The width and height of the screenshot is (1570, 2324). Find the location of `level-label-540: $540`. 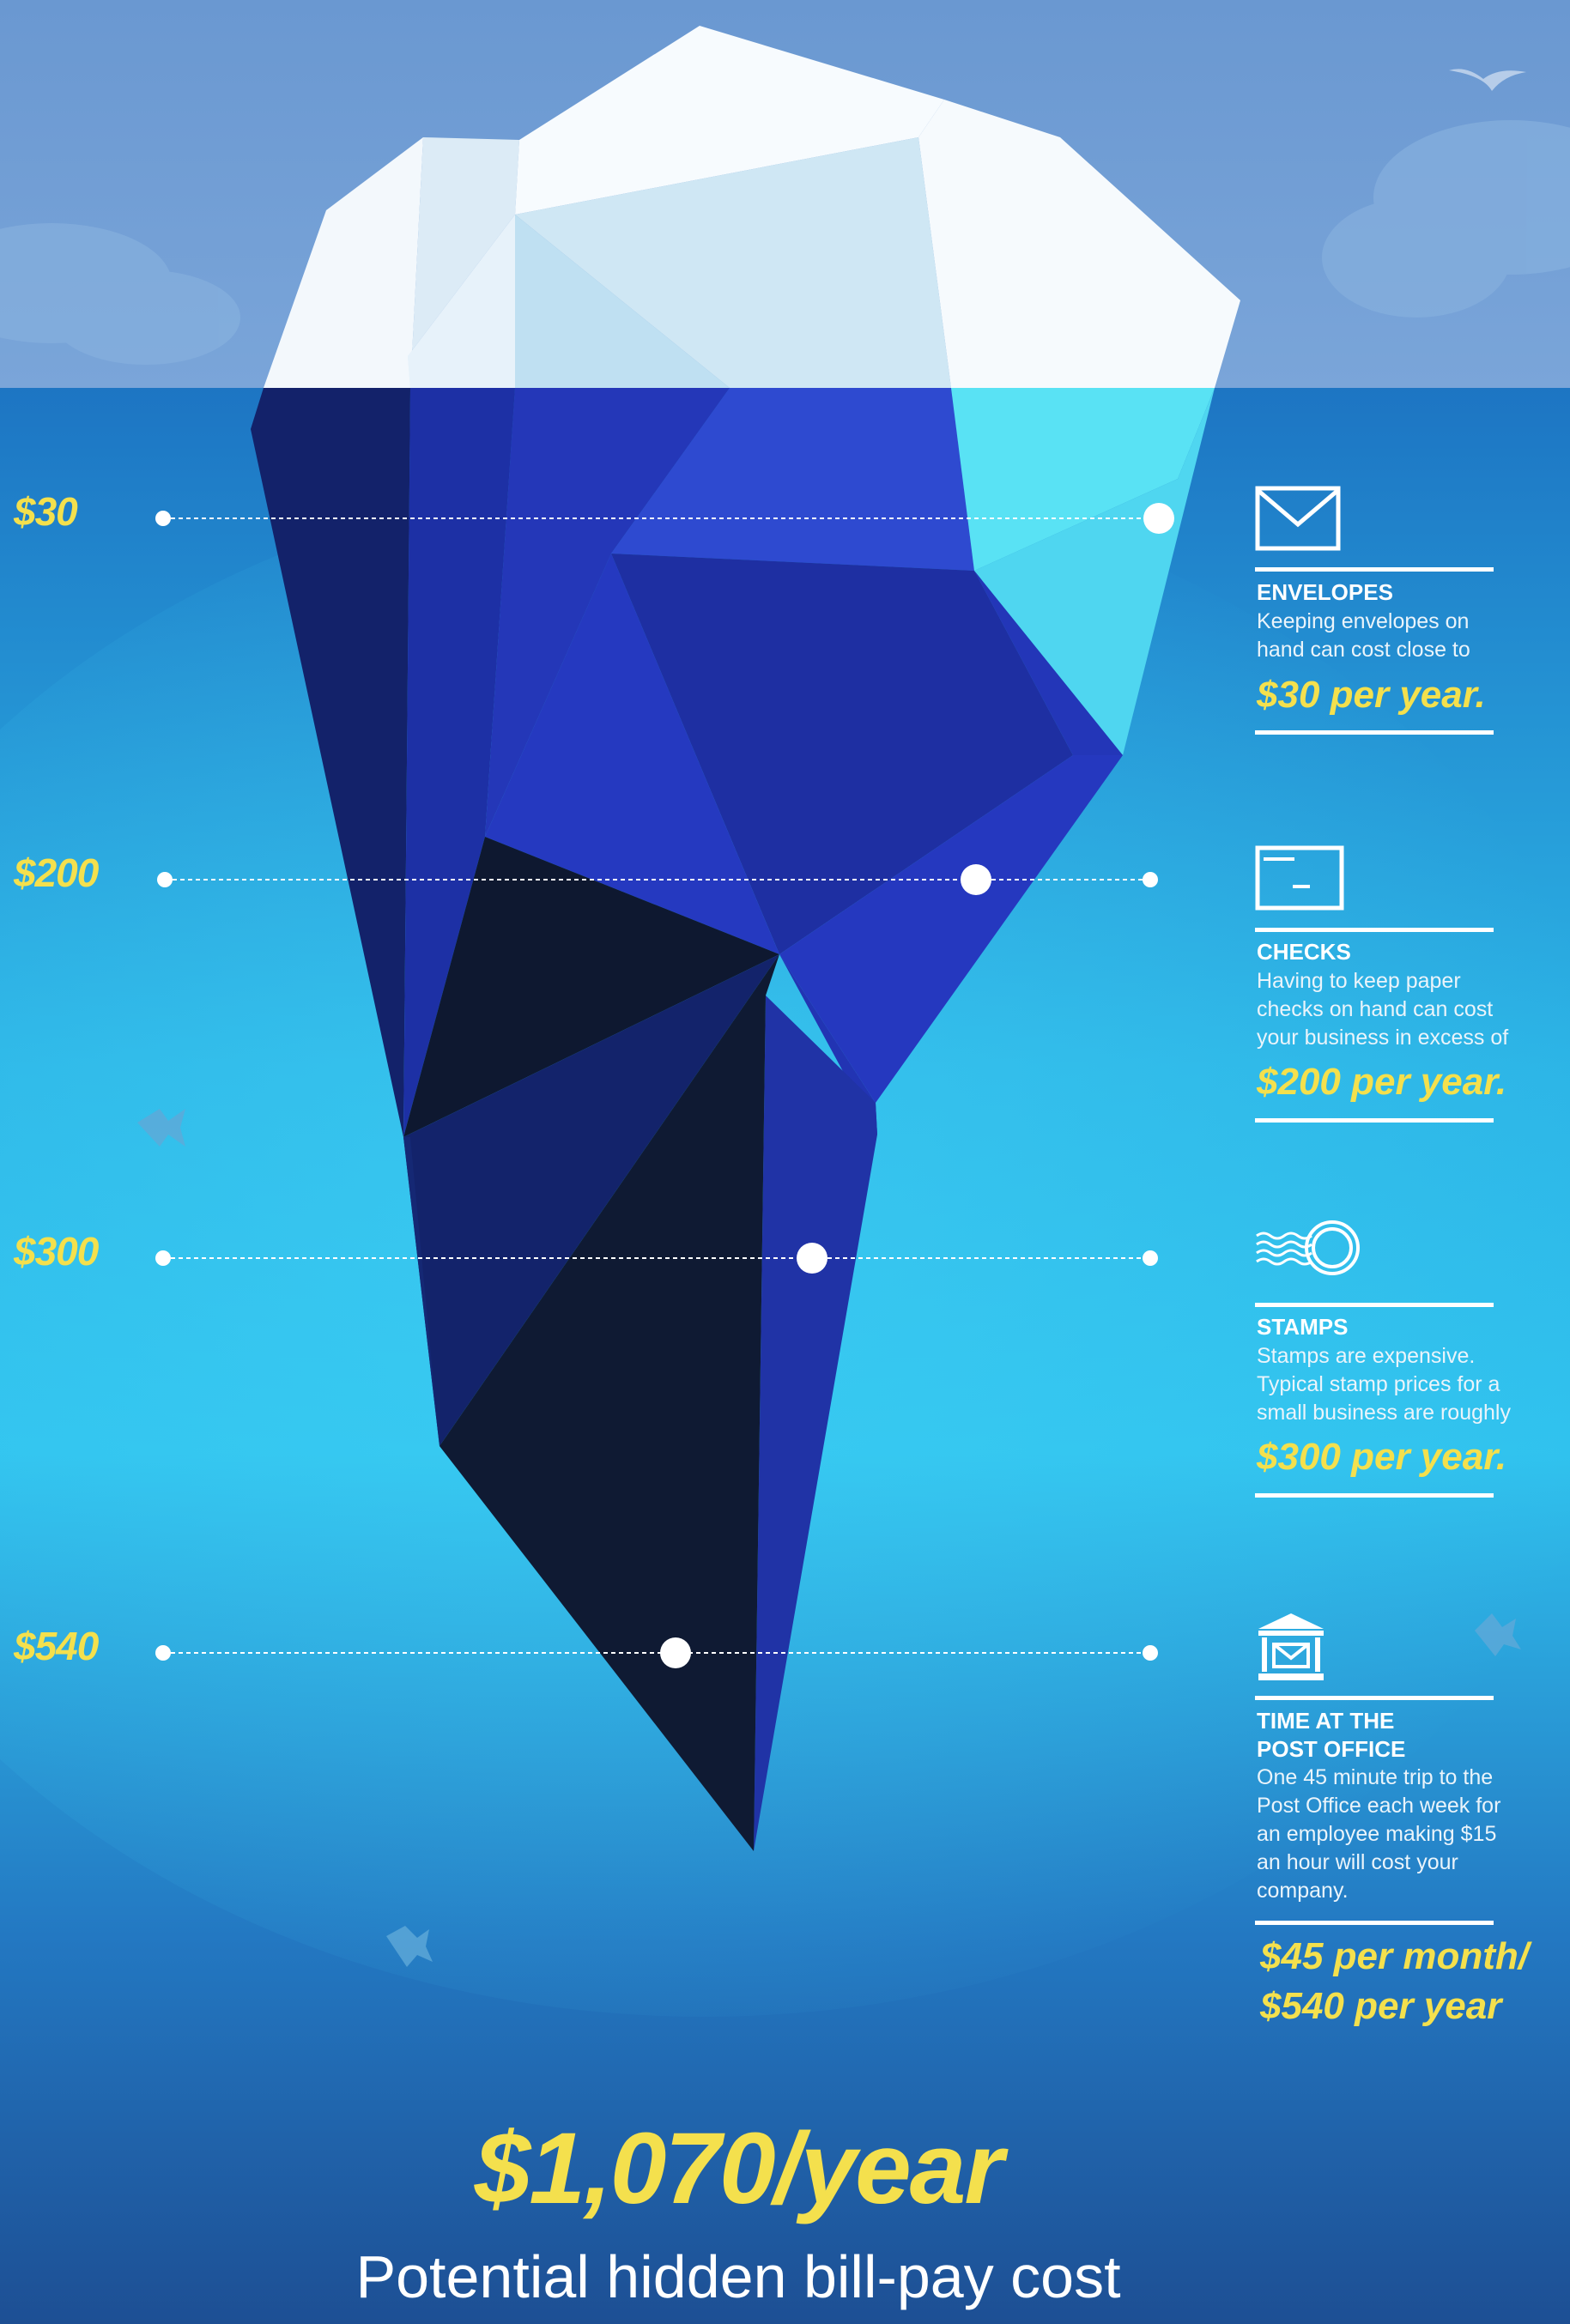

level-label-540: $540 is located at coordinates (56, 1646).